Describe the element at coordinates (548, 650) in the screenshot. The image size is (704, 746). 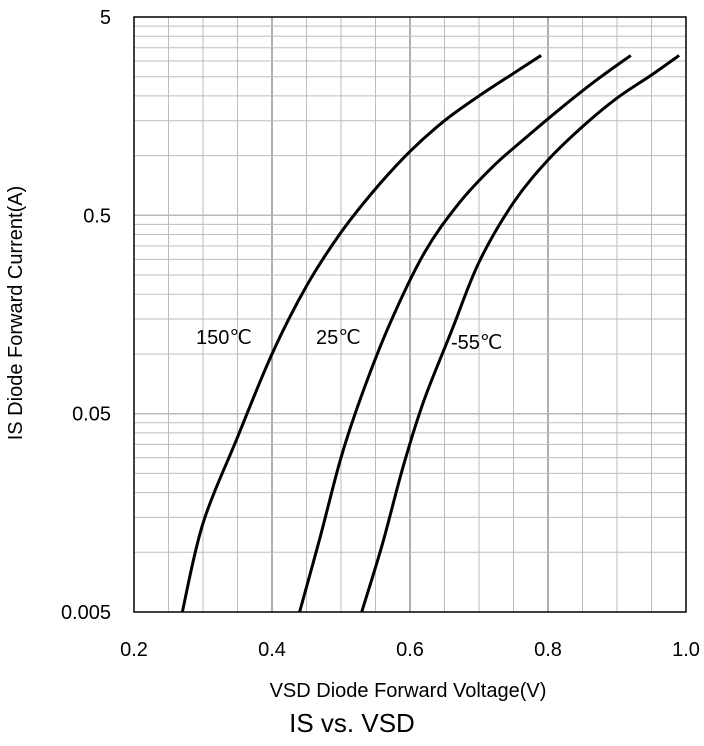
I see `x-tick-label: 0.8` at that location.